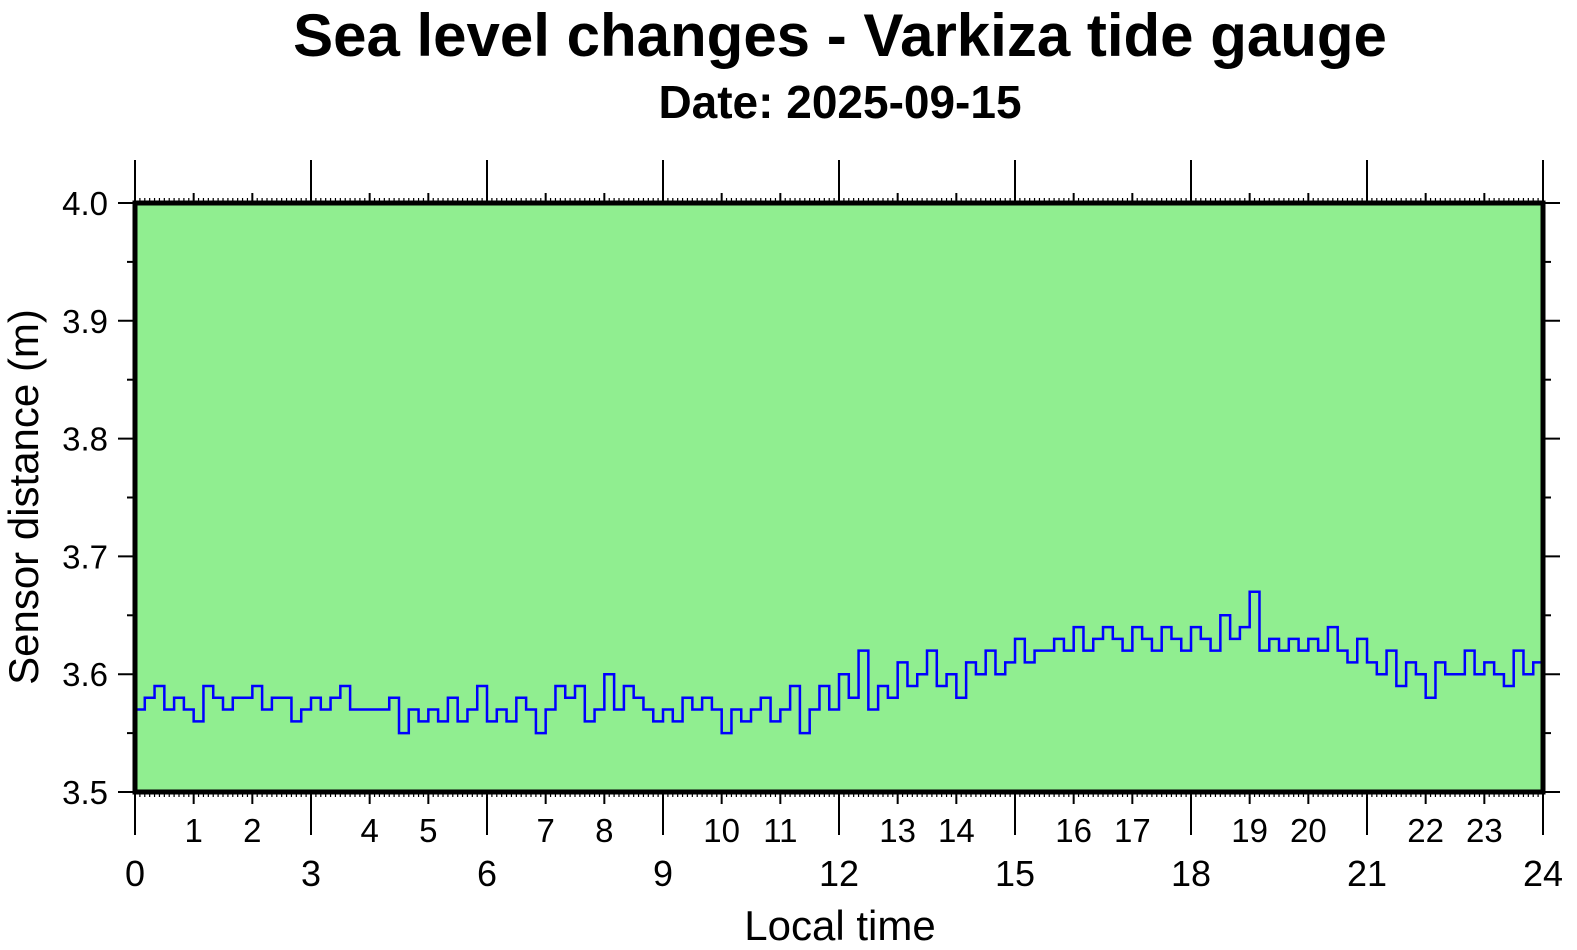 The image size is (1577, 950). I want to click on x-tick-label: 24, so click(1543, 873).